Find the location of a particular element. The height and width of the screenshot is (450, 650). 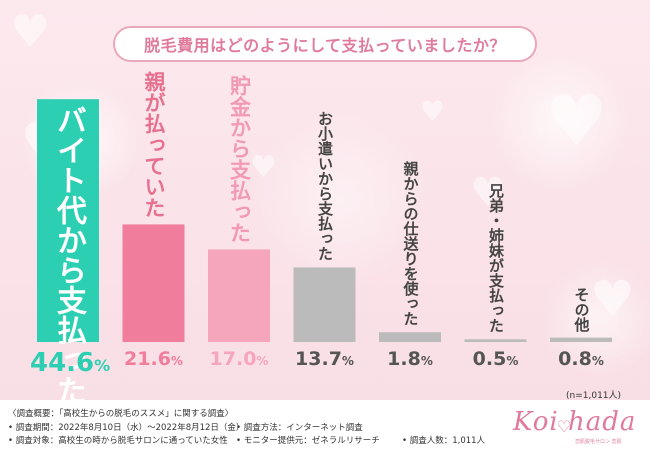

bar-category-label: 親が払っていた is located at coordinates (154, 145).